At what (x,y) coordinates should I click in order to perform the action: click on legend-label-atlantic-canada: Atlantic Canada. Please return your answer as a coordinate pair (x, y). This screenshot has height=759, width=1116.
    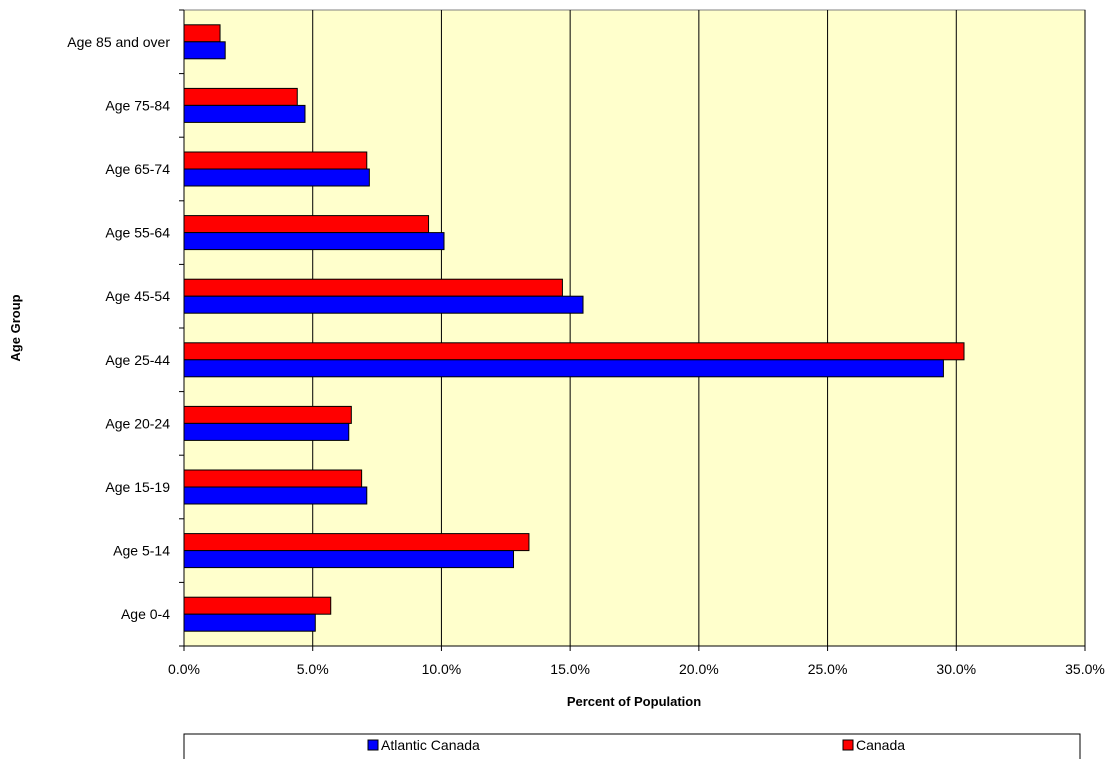
    Looking at the image, I should click on (430, 745).